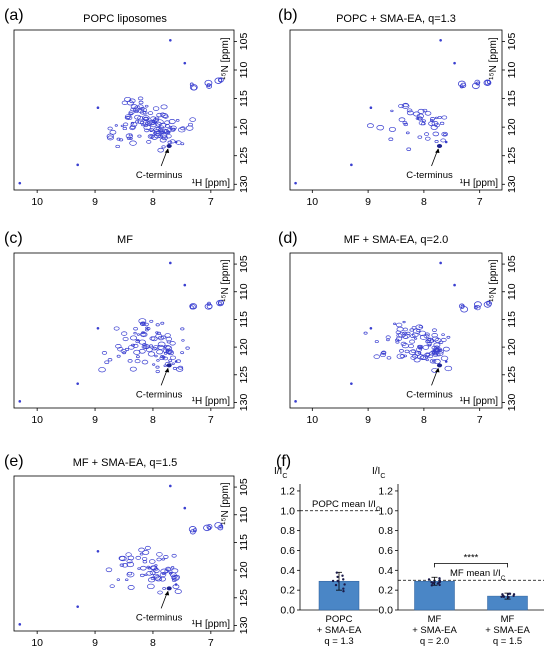  I want to click on y-tick-label: 1.0, so click(385, 511).